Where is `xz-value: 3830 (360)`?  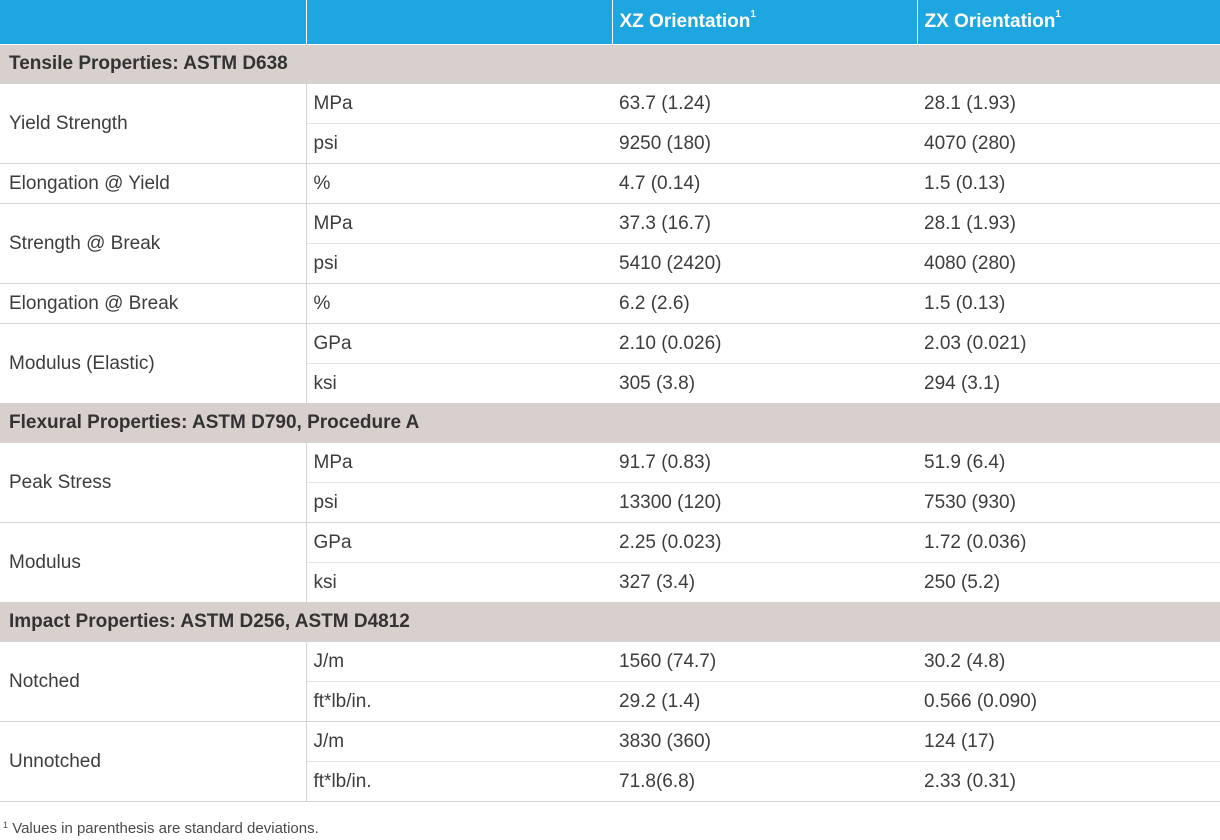 xz-value: 3830 (360) is located at coordinates (764, 741).